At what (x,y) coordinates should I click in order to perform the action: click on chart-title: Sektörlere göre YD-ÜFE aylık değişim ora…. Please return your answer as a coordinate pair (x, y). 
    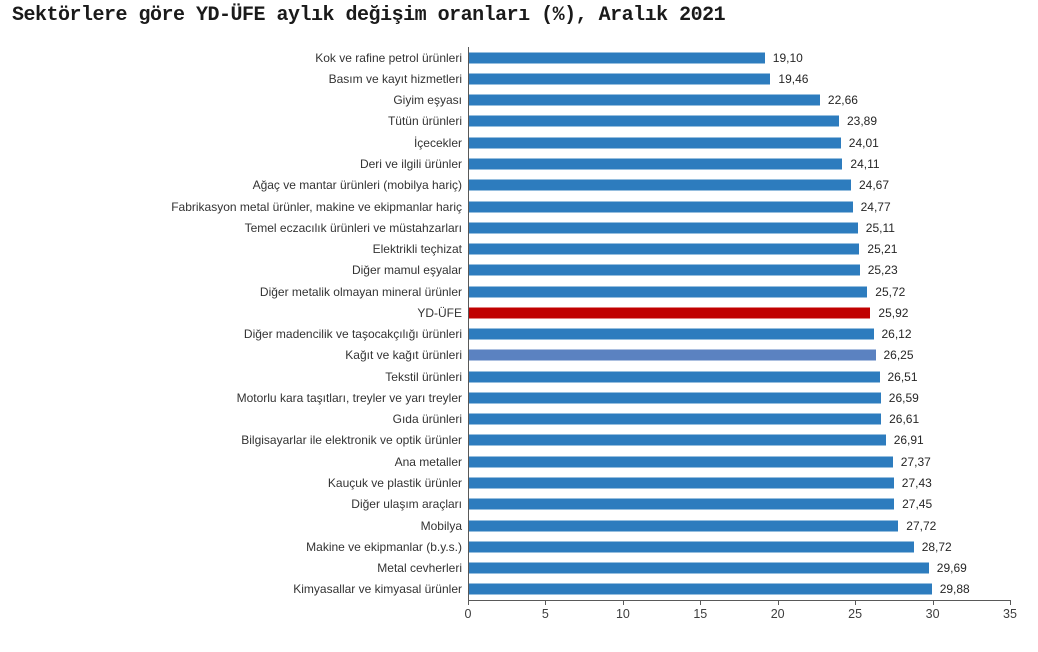
    Looking at the image, I should click on (369, 15).